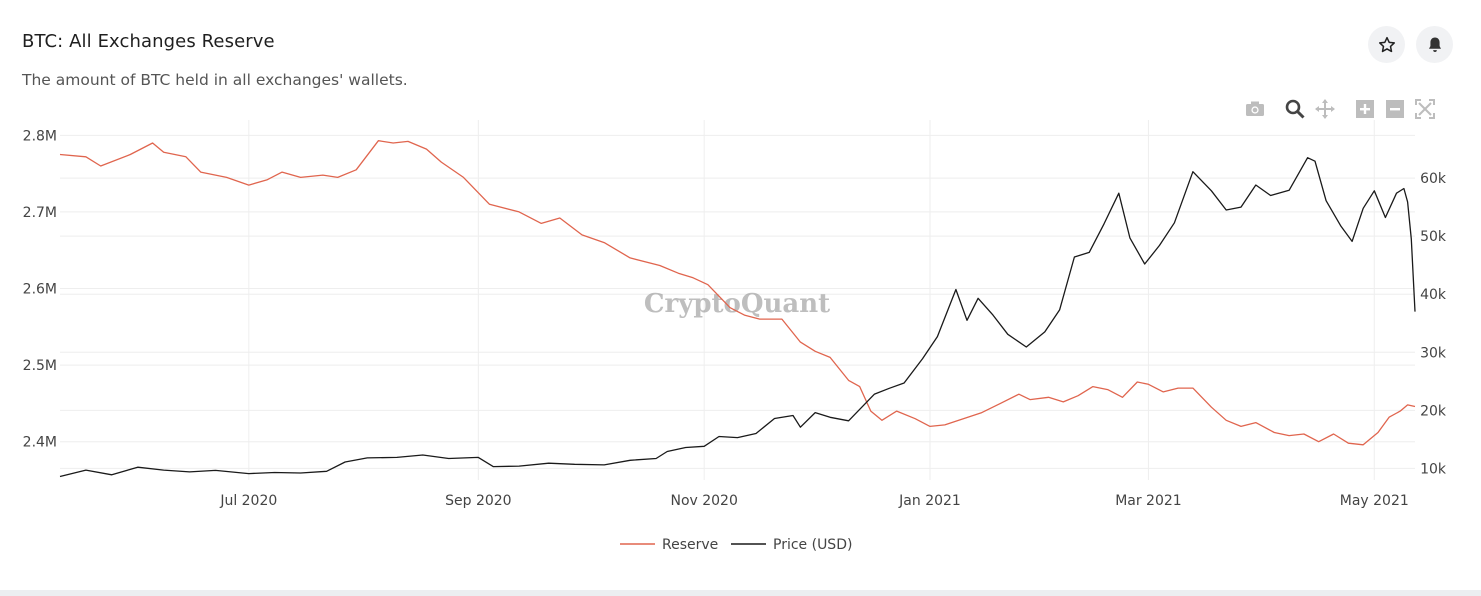 This screenshot has width=1481, height=596. Describe the element at coordinates (1433, 353) in the screenshot. I see `y-right-tick-label: 30k` at that location.